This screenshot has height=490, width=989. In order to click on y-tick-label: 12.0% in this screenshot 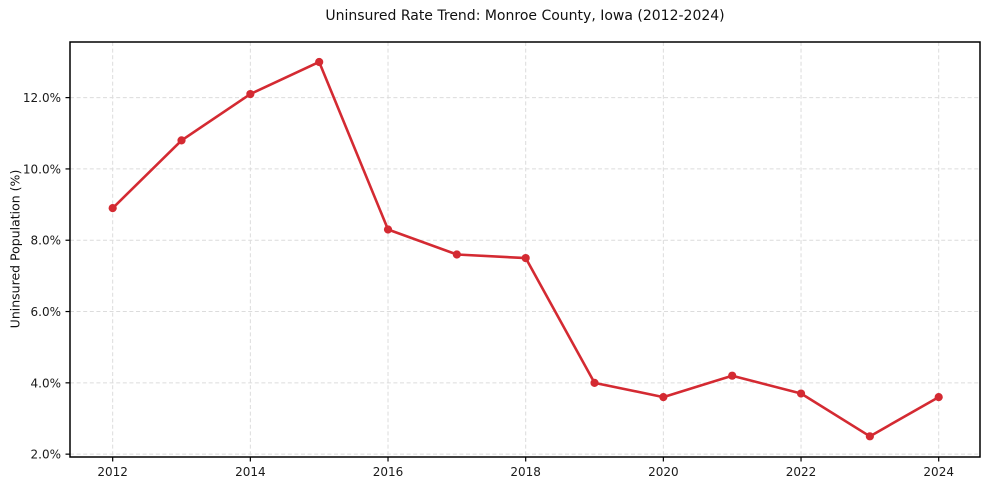, I will do `click(42, 98)`.